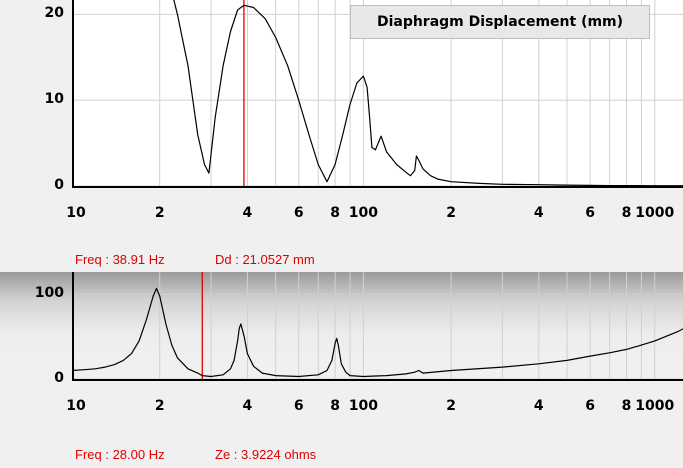  What do you see at coordinates (655, 406) in the screenshot?
I see `impedance-x-tick-label: 1000` at bounding box center [655, 406].